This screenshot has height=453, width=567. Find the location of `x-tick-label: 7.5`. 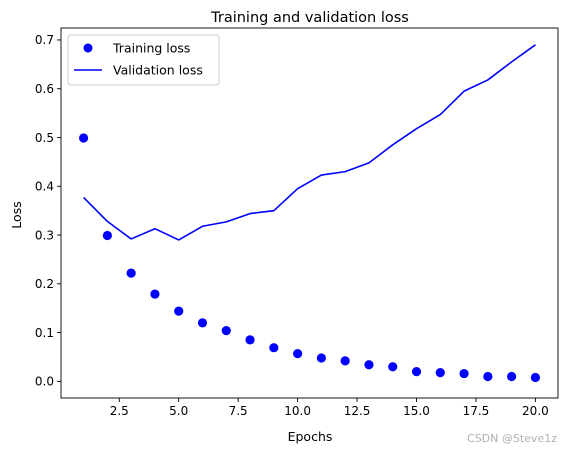

x-tick-label: 7.5 is located at coordinates (238, 411).